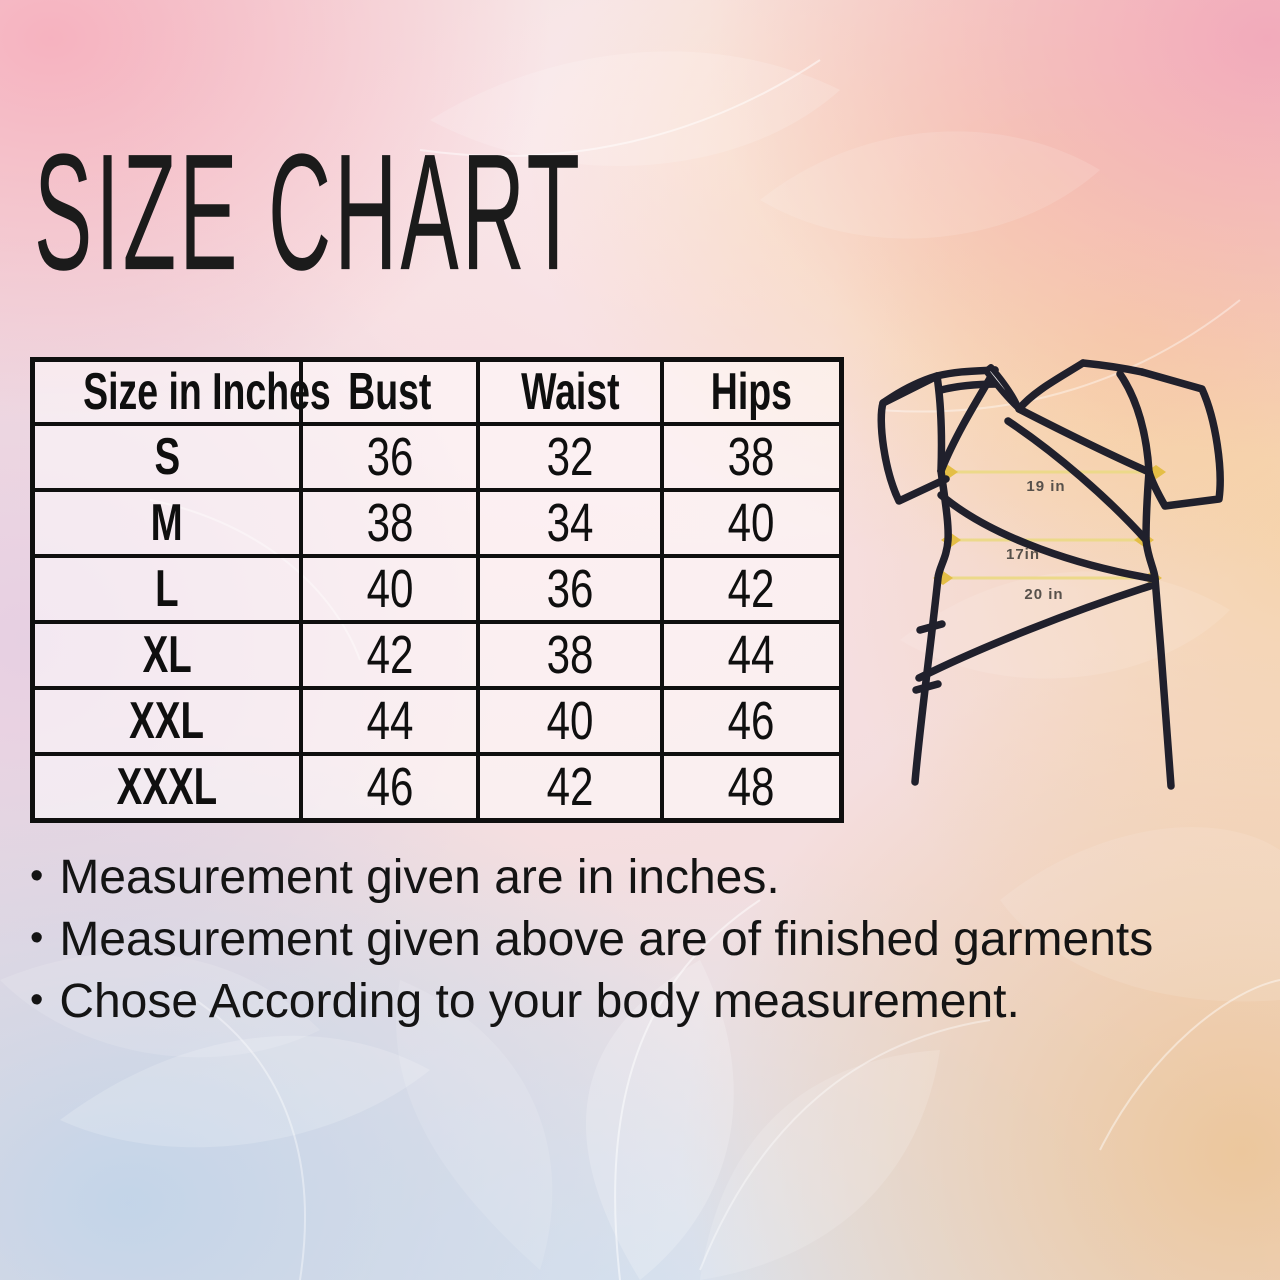  What do you see at coordinates (167, 523) in the screenshot?
I see `size-cell: M` at bounding box center [167, 523].